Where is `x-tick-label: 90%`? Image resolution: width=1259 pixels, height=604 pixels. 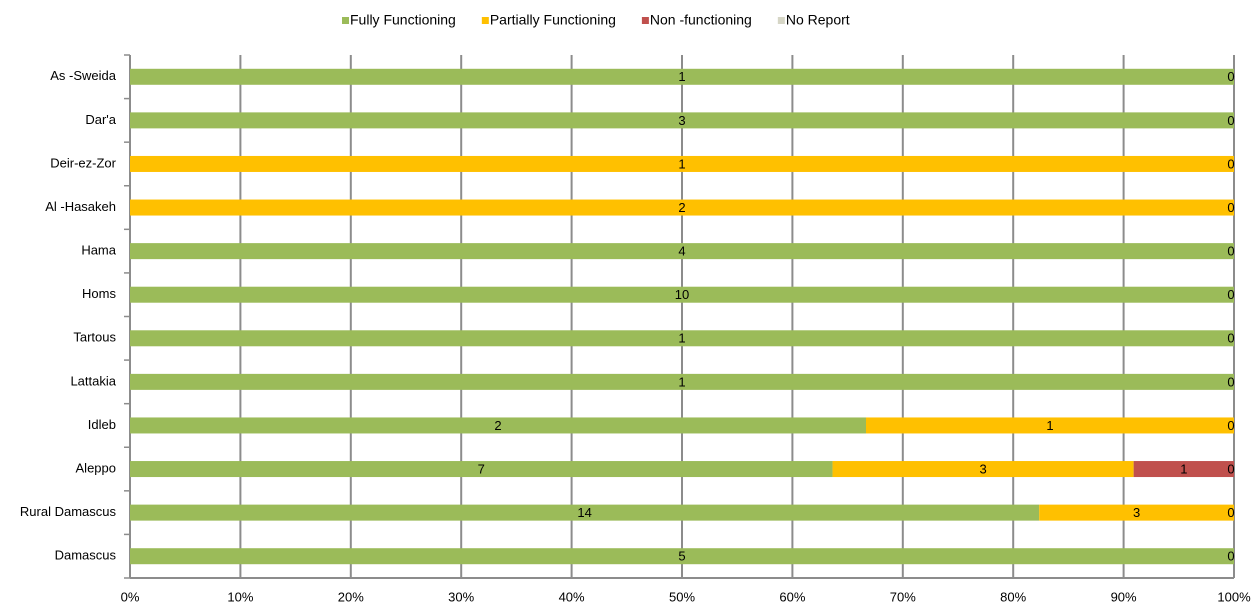
x-tick-label: 90% is located at coordinates (1124, 596).